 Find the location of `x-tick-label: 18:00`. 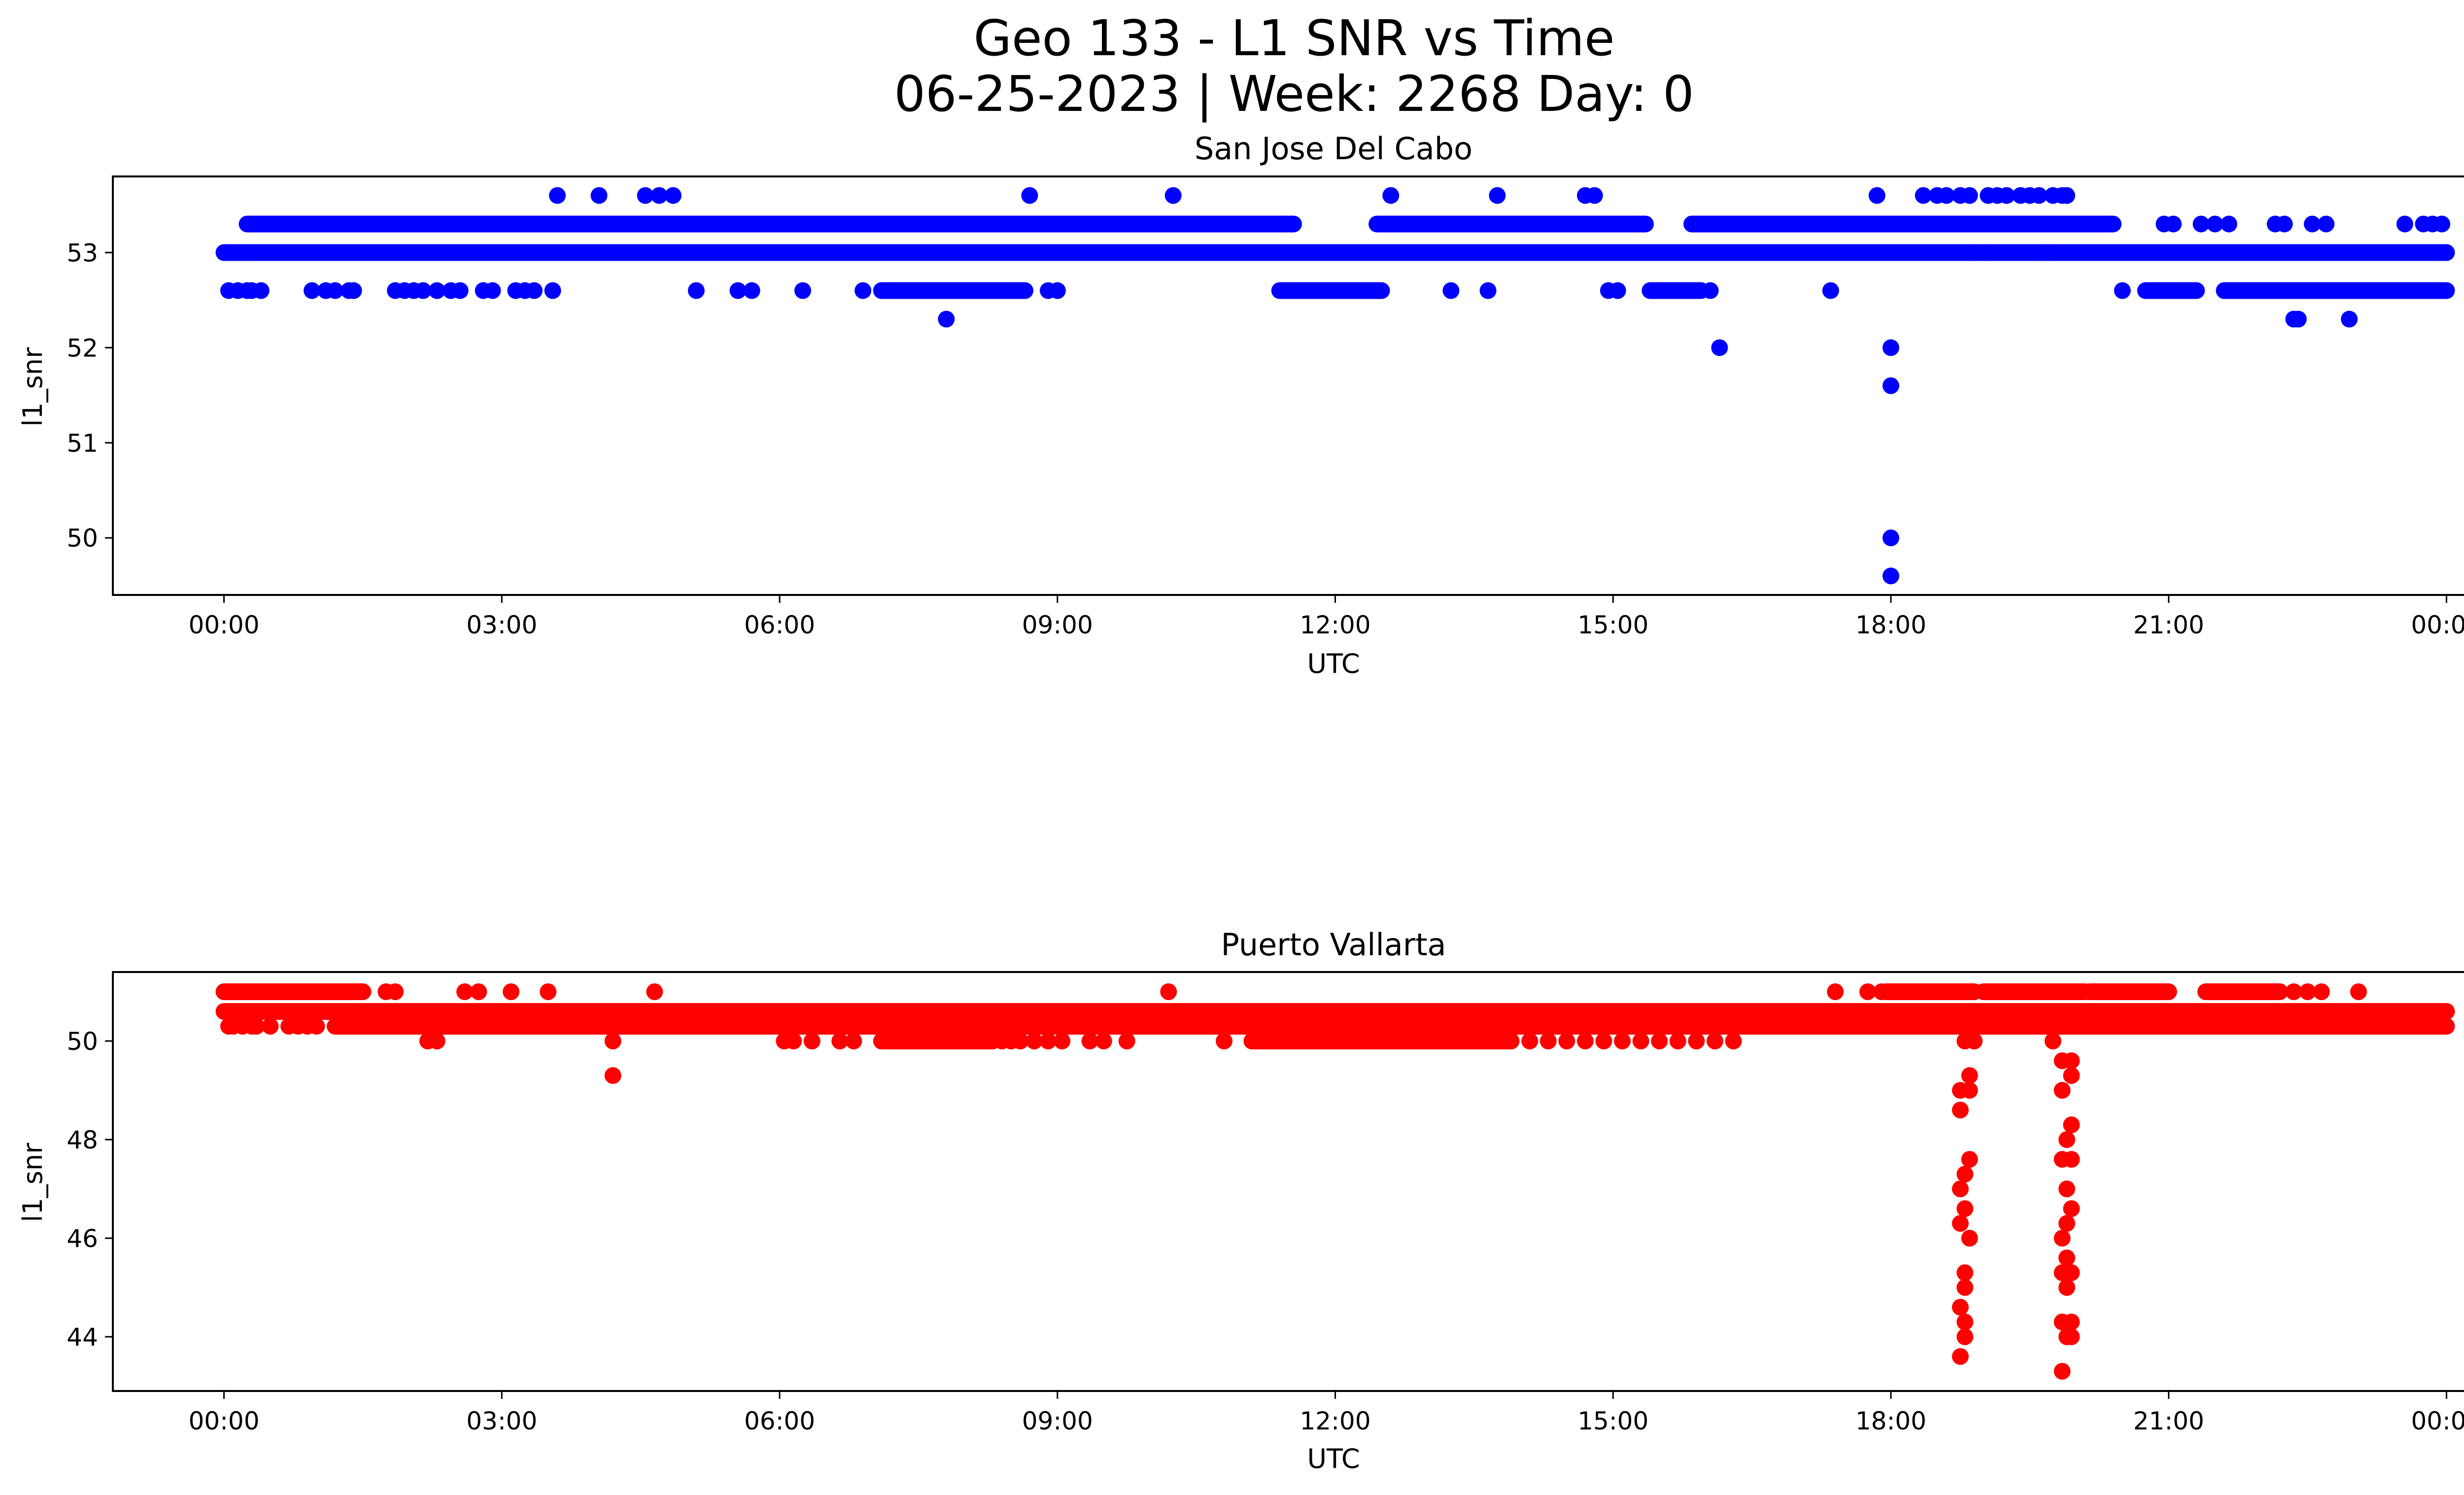

x-tick-label: 18:00 is located at coordinates (1890, 625).